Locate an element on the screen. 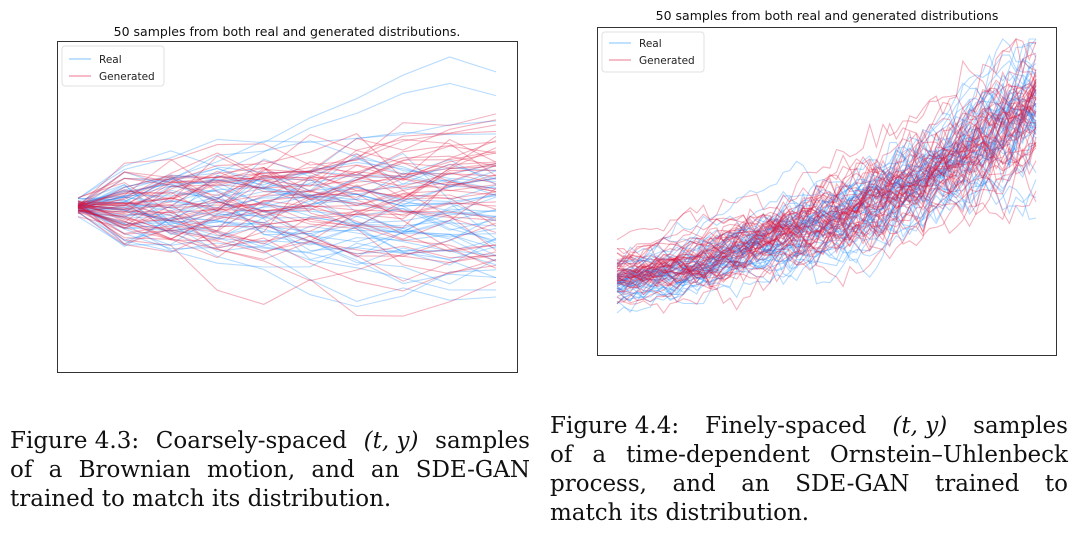  fig44-legend: Real Generated is located at coordinates (653, 52).